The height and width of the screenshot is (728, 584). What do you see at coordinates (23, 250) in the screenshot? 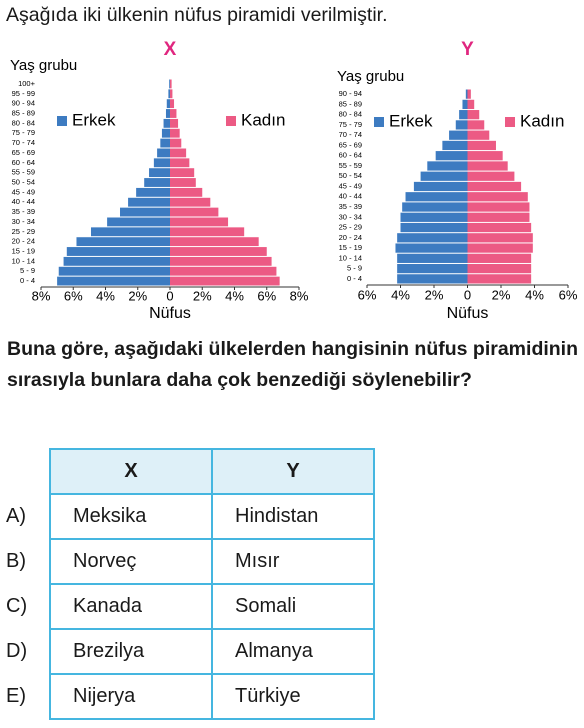
I see `y-tick-label: 15 - 19` at bounding box center [23, 250].